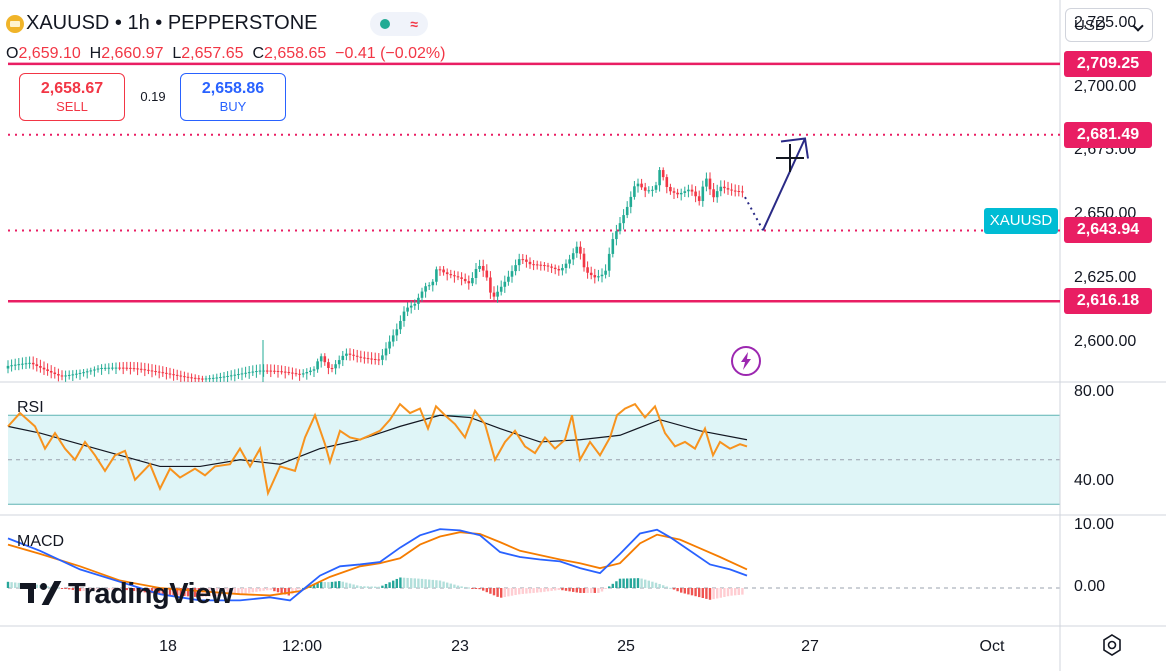  I want to click on symbol-price-tag: XAUUSD, so click(1021, 221).